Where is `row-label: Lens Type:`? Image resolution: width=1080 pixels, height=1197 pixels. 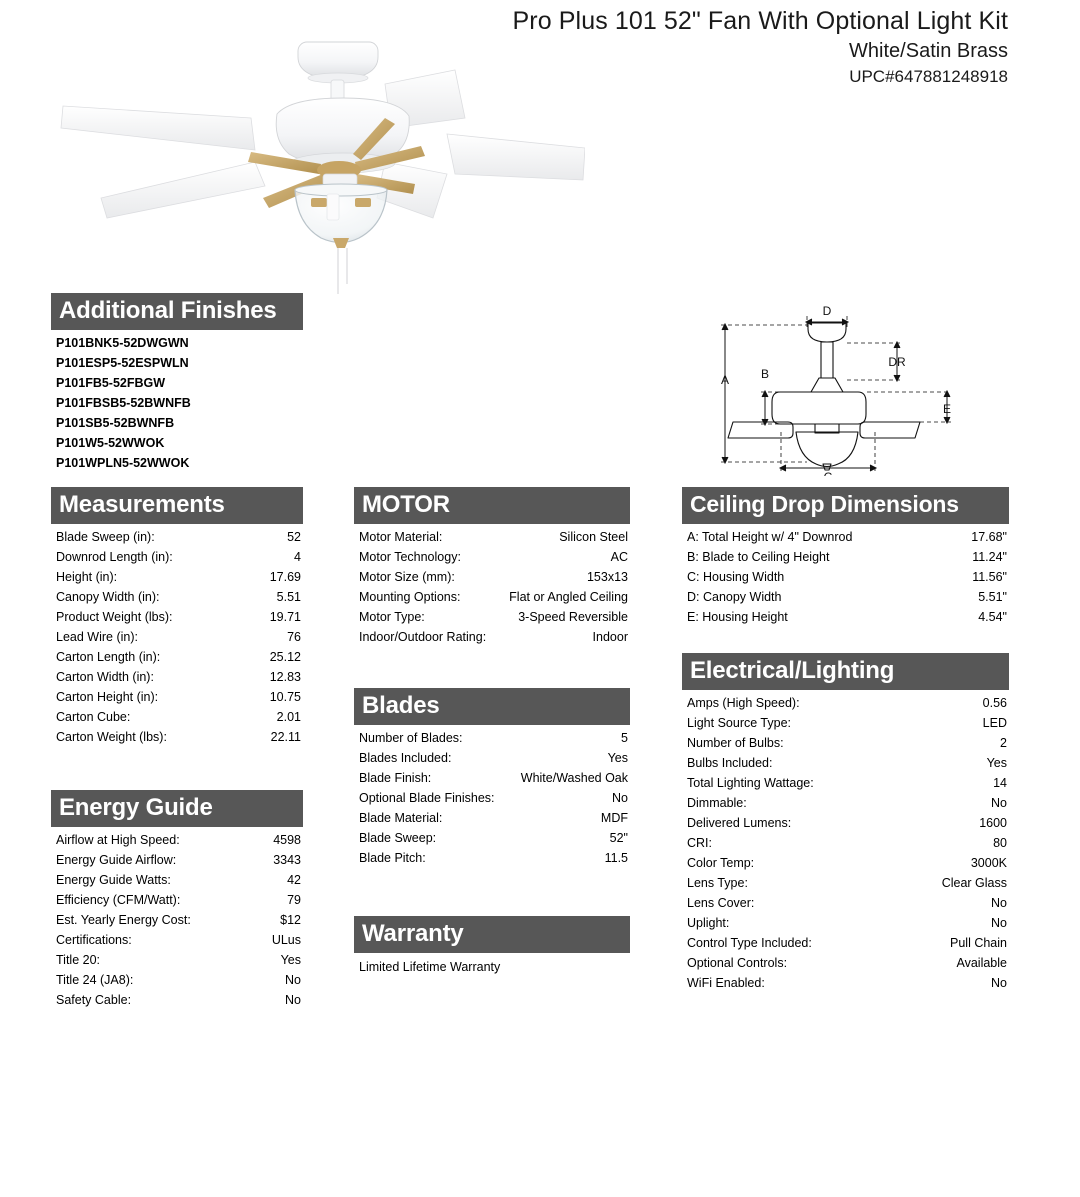
row-label: Lens Type: is located at coordinates (717, 883).